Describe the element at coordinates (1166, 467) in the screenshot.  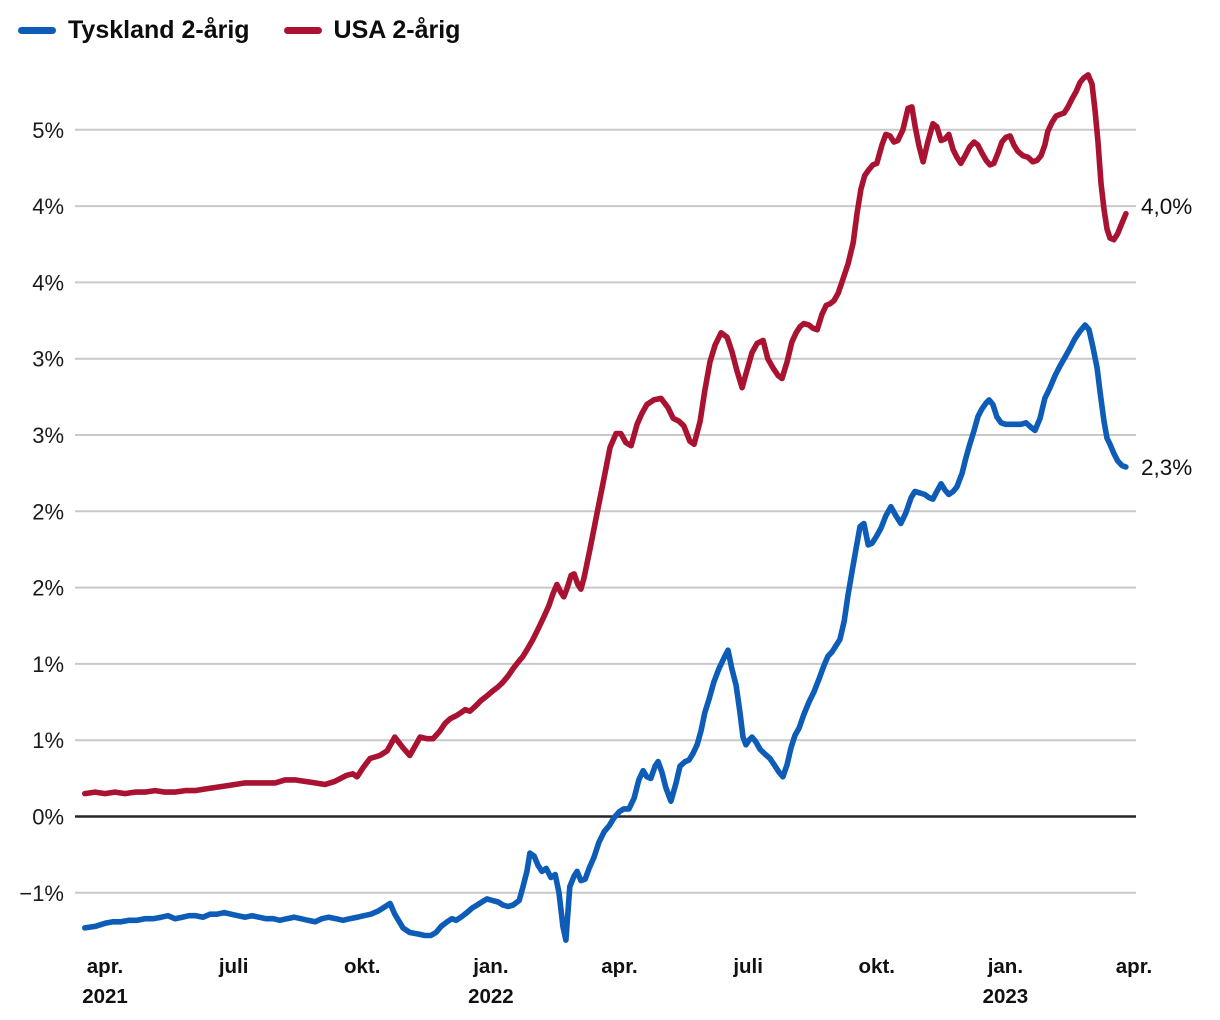
I see `tyskland-end-value-label: 2,3%` at that location.